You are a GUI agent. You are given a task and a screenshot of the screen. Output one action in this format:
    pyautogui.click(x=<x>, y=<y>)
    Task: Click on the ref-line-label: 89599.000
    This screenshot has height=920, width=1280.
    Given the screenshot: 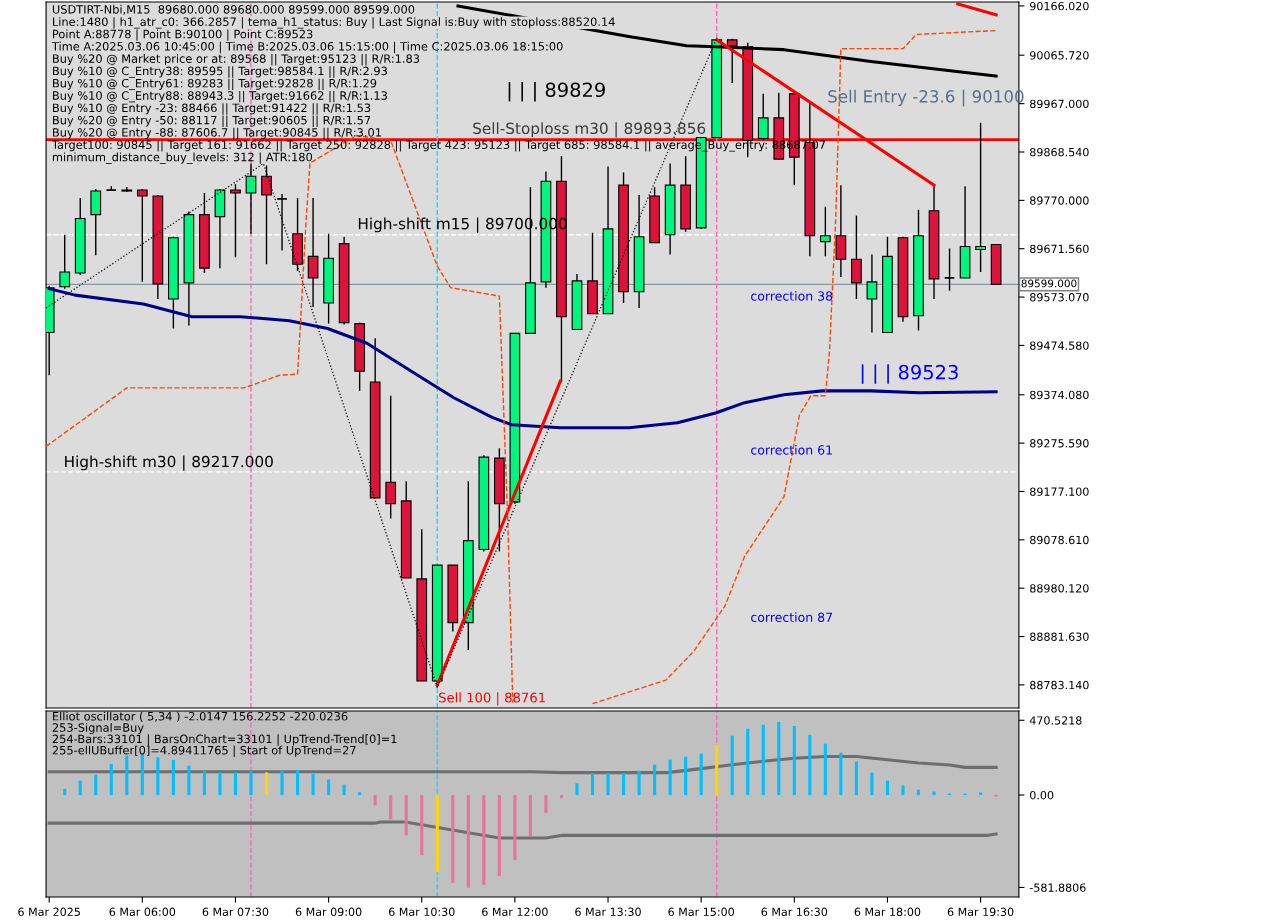 What is the action you would take?
    pyautogui.click(x=1049, y=283)
    